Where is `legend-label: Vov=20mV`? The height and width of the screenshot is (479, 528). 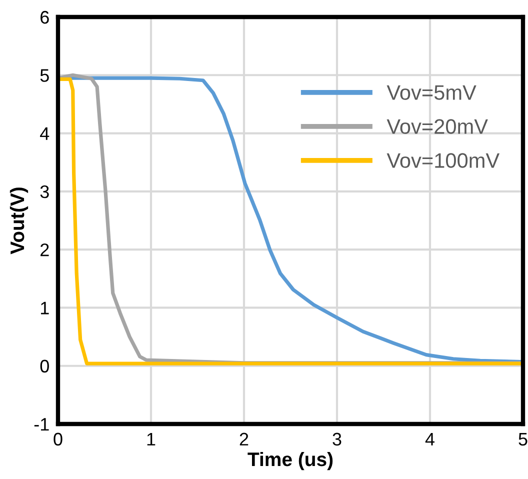
legend-label: Vov=20mV is located at coordinates (437, 126).